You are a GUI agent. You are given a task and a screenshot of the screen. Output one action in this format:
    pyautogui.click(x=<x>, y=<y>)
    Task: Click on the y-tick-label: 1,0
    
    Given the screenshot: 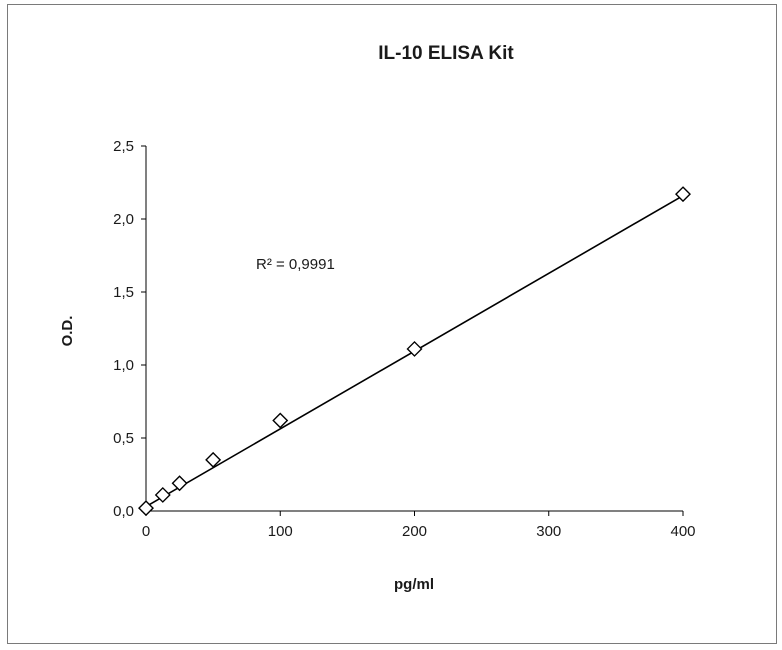 What is the action you would take?
    pyautogui.click(x=123, y=365)
    